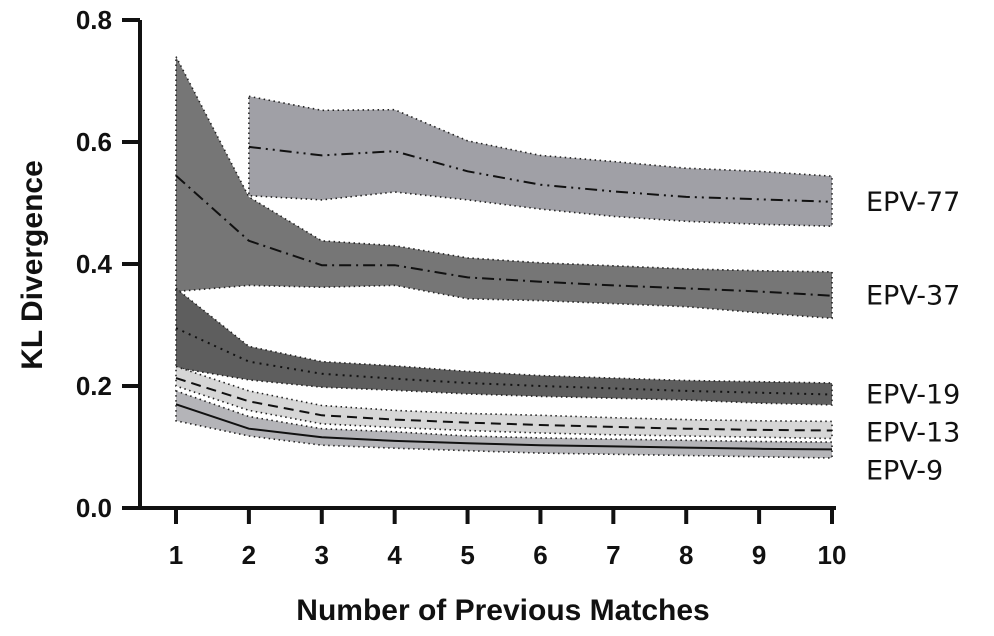  What do you see at coordinates (94, 264) in the screenshot?
I see `y-tick-label: 0.4` at bounding box center [94, 264].